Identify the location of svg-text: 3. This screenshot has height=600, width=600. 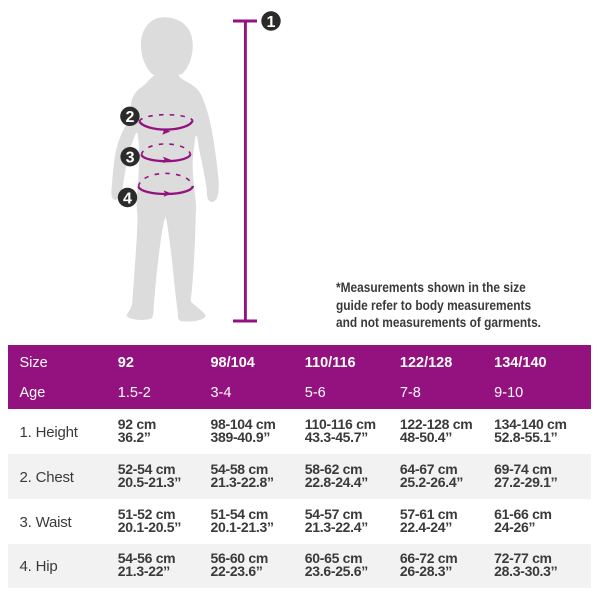
(130, 158).